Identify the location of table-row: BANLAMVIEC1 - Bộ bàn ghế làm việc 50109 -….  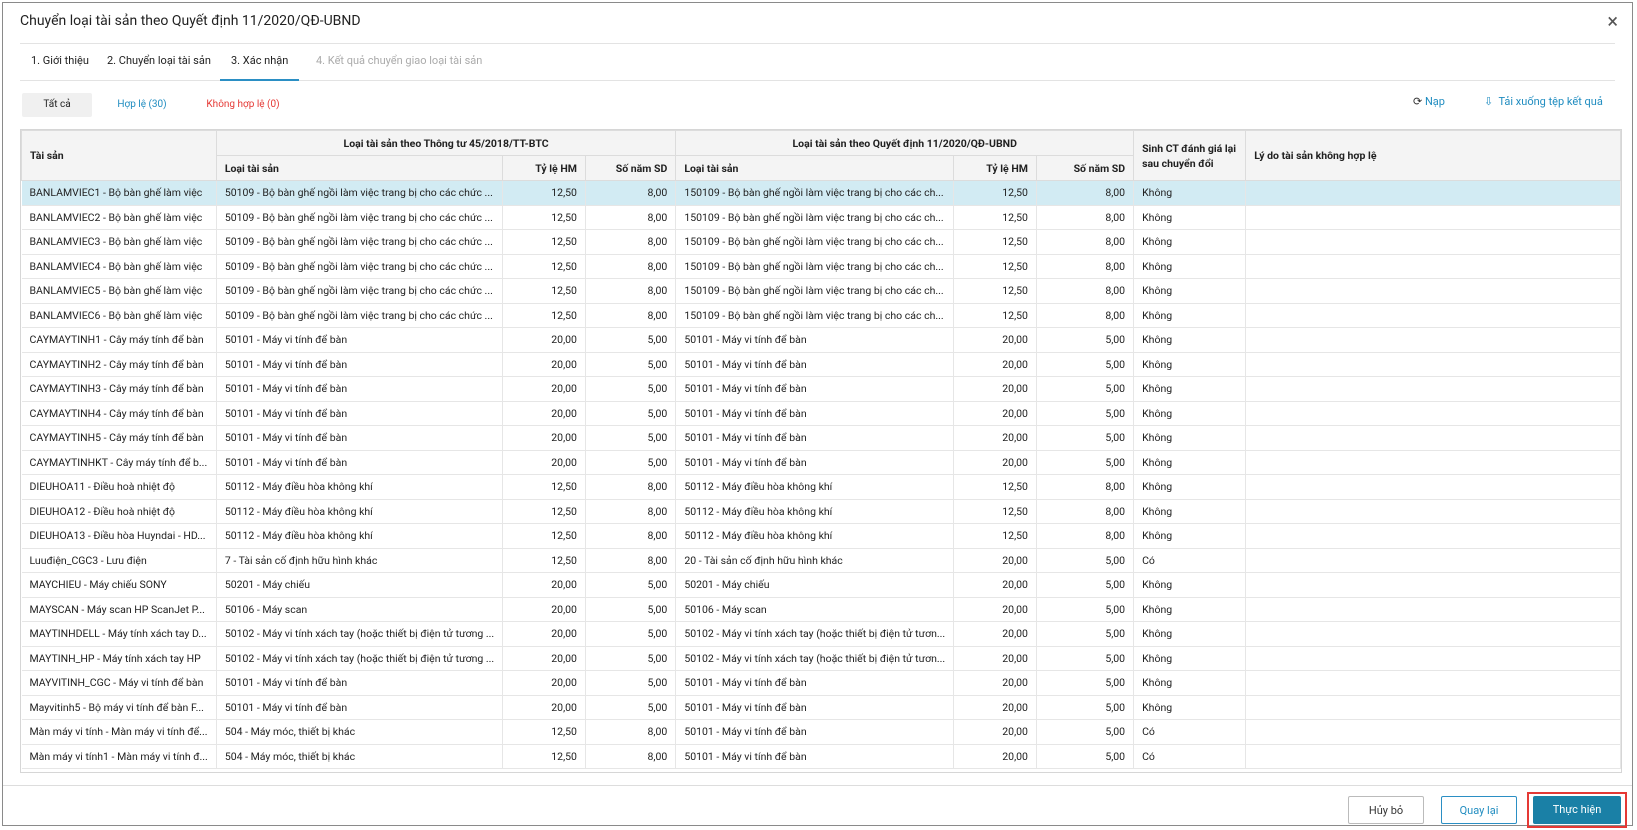
(821, 193).